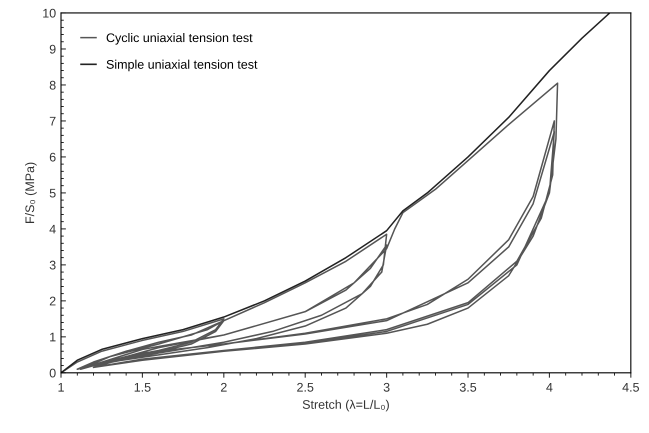  What do you see at coordinates (52, 229) in the screenshot?
I see `y-tick-label: 4` at bounding box center [52, 229].